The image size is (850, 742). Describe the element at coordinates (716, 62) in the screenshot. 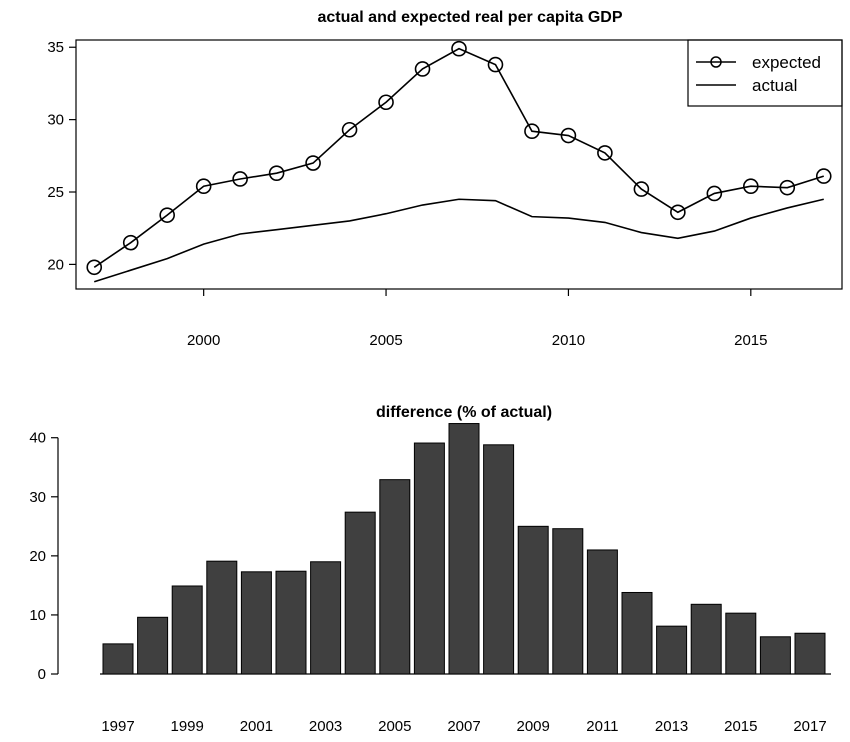

I see `legend-expected-marker` at that location.